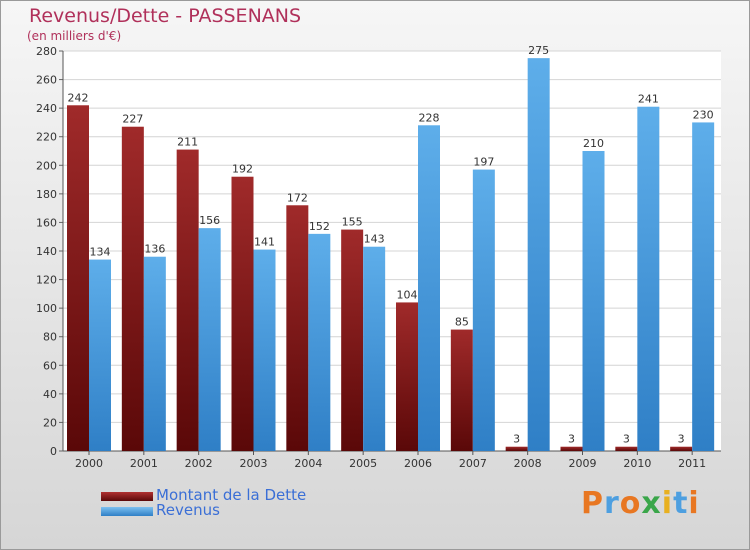 This screenshot has width=750, height=550. Describe the element at coordinates (50, 337) in the screenshot. I see `y-tick-label: 80` at that location.